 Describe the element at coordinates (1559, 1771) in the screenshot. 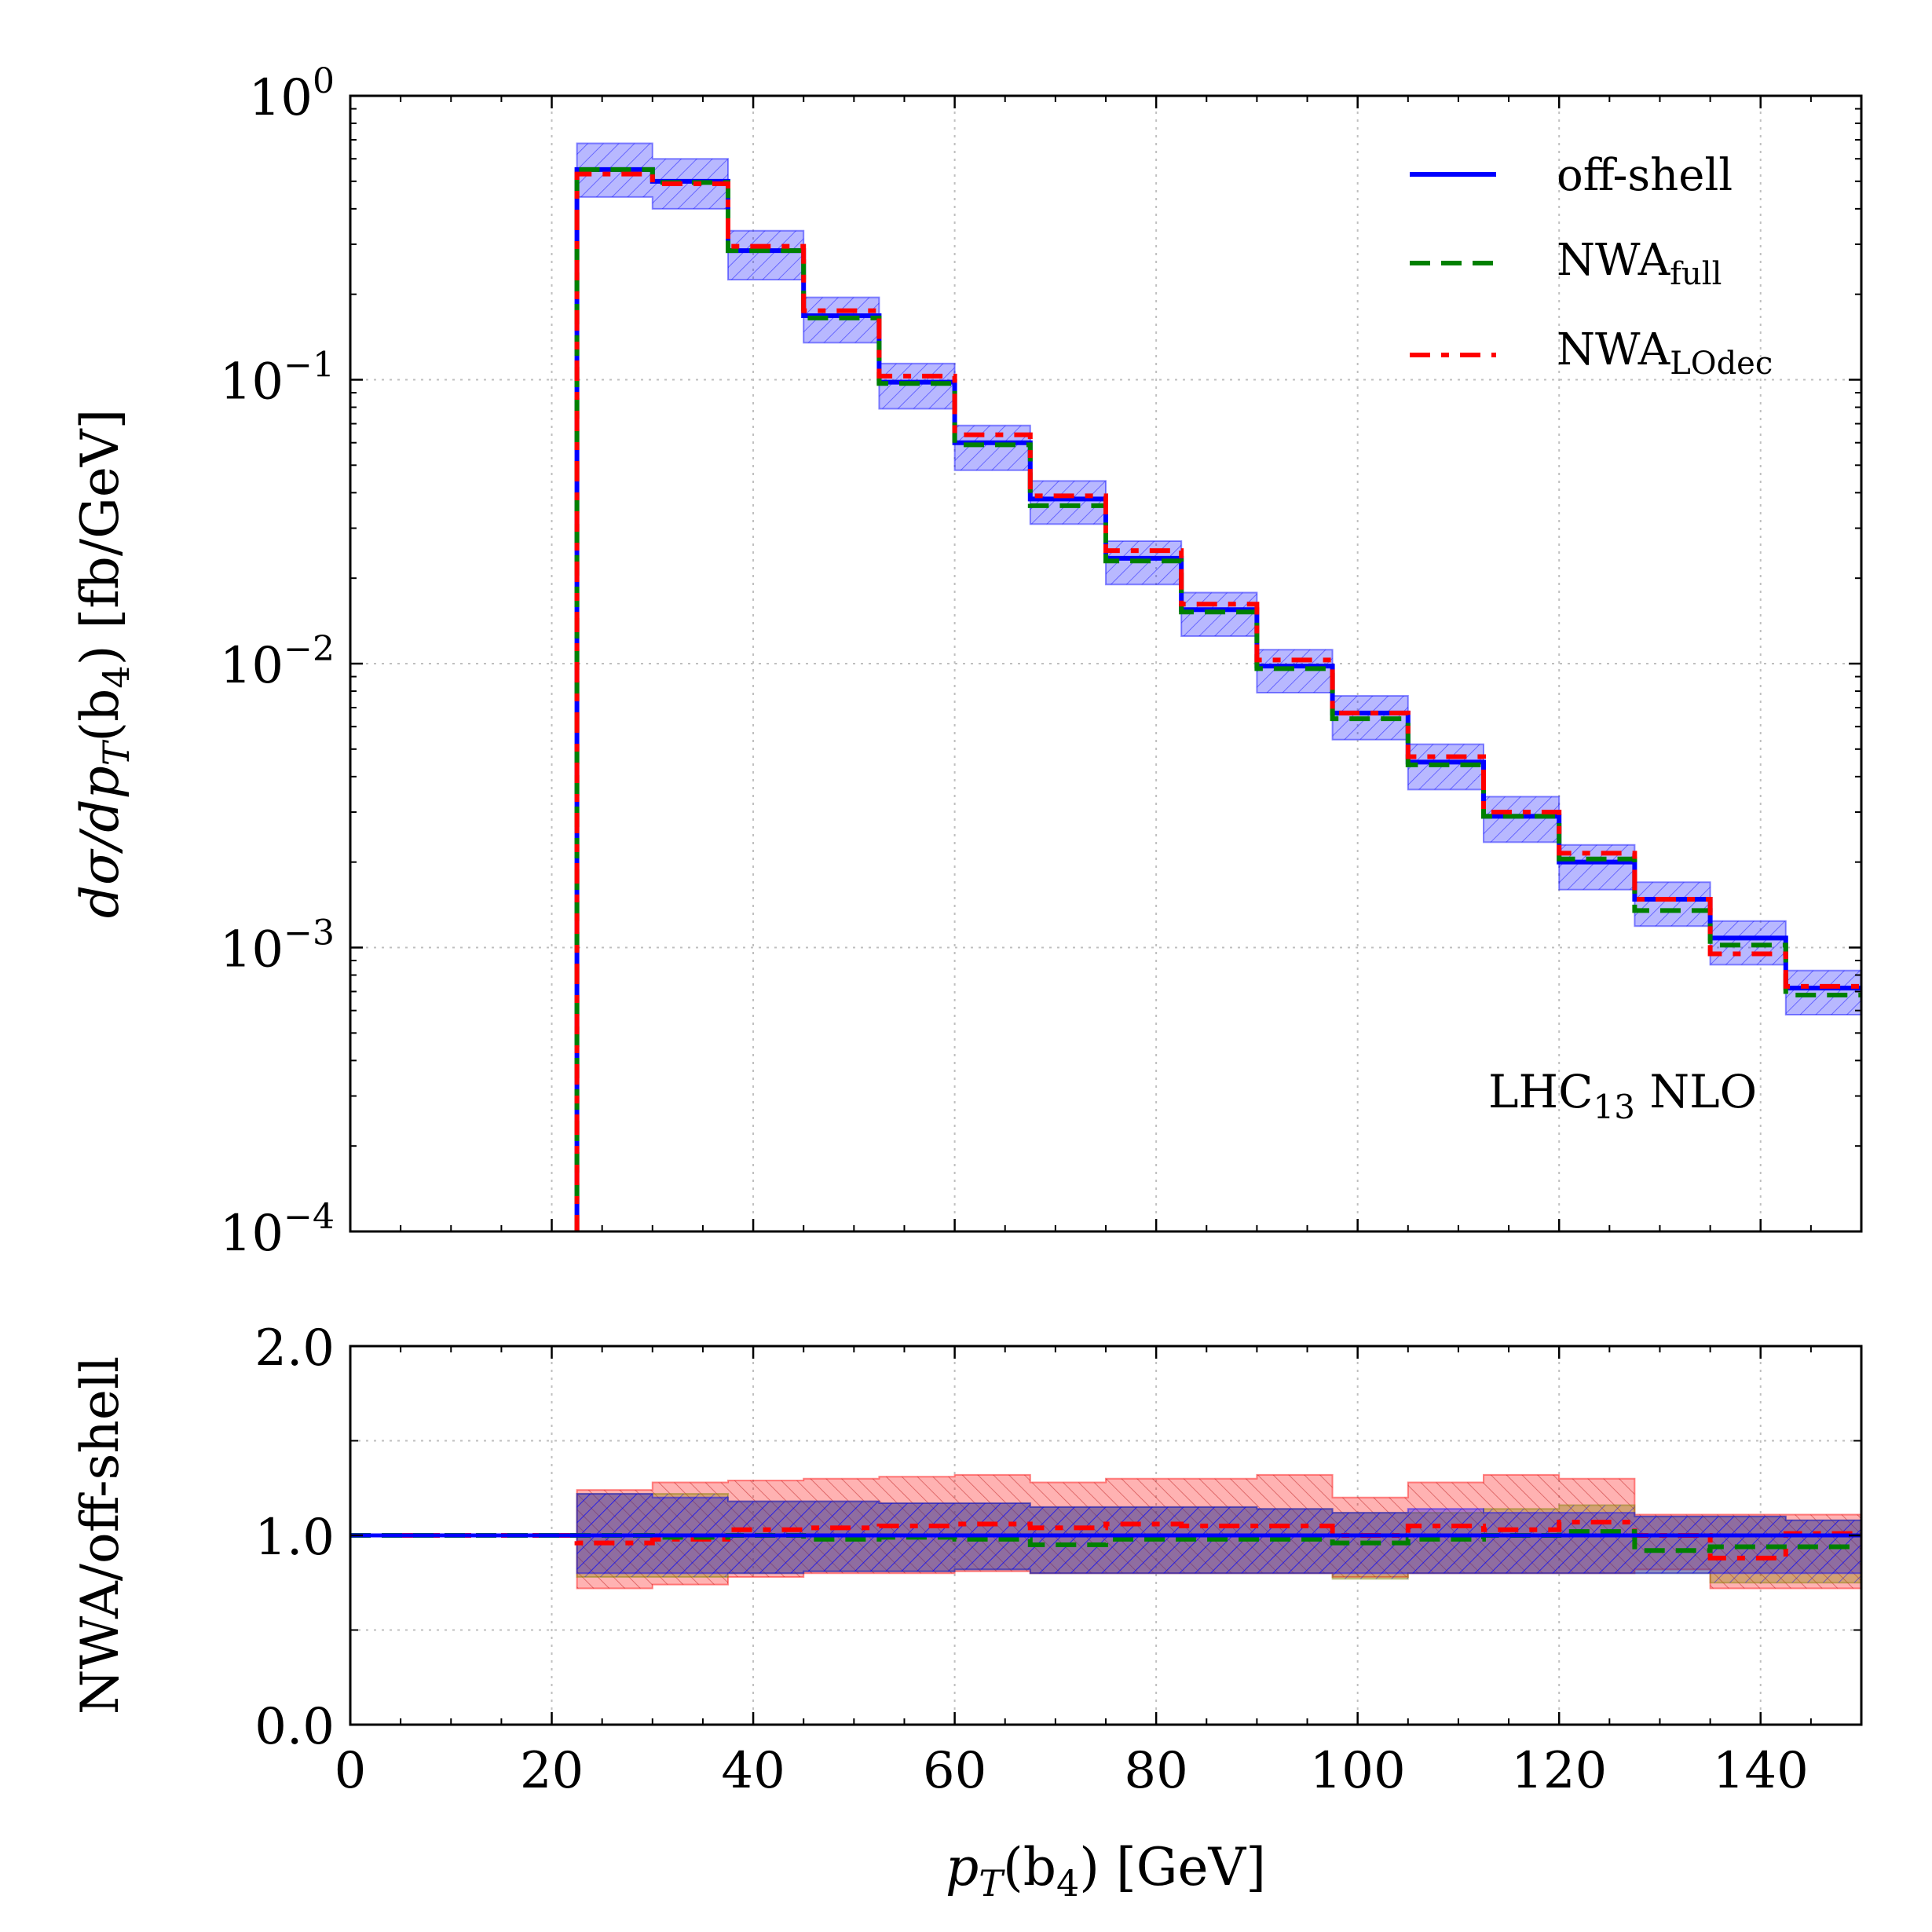

I see `x-tick-label-120: 120` at that location.